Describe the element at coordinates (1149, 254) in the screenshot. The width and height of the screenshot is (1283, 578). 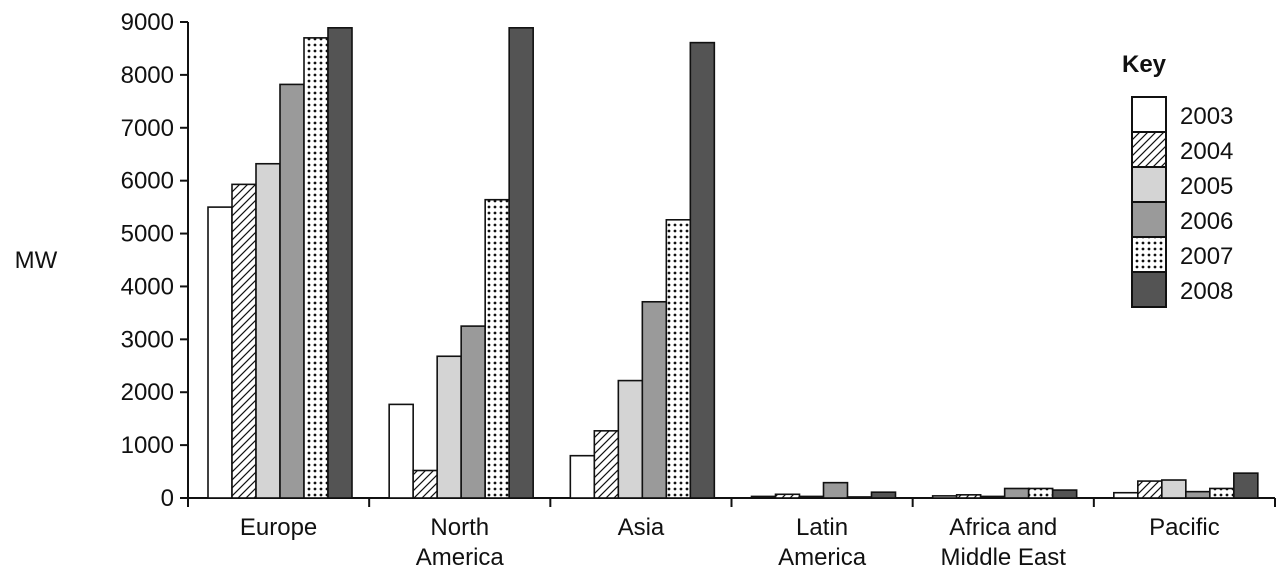
I see `legend-swatch-2007` at that location.